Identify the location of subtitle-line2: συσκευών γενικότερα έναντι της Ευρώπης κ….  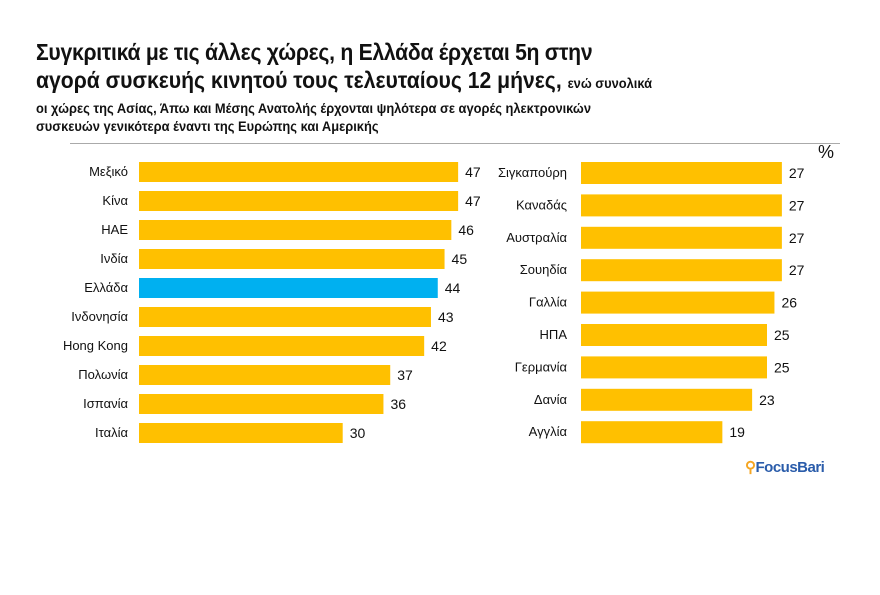
(207, 126).